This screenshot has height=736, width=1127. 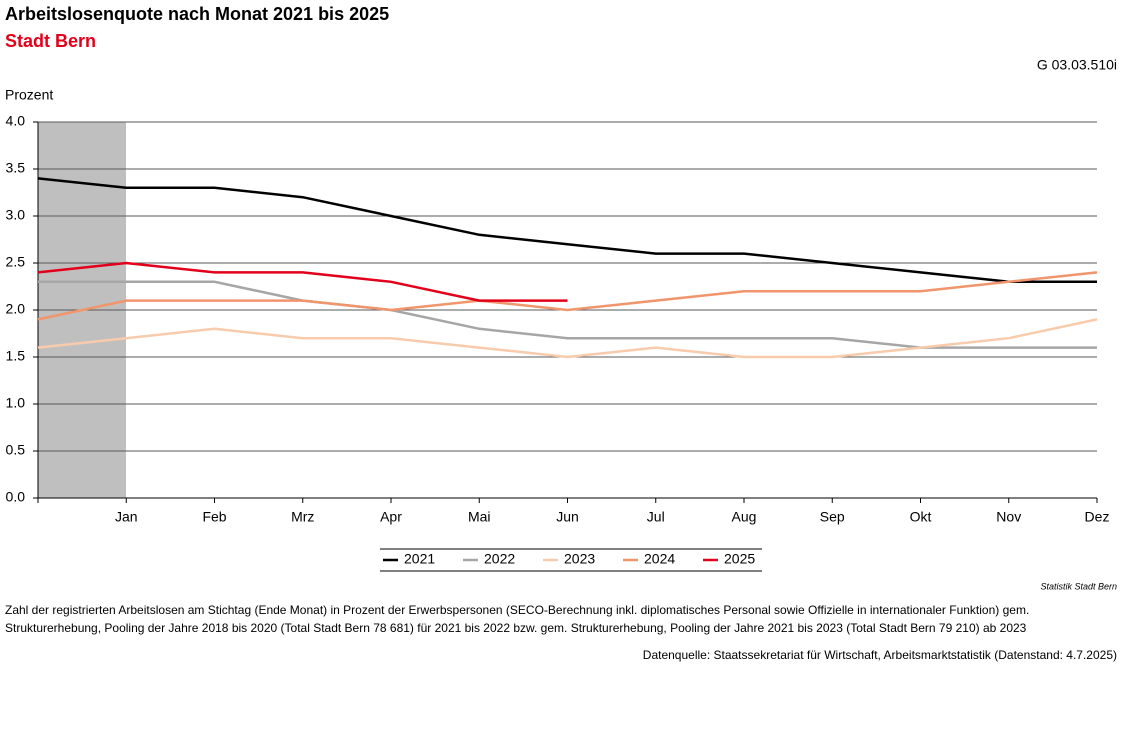 I want to click on x-tick-label: Feb, so click(x=214, y=517).